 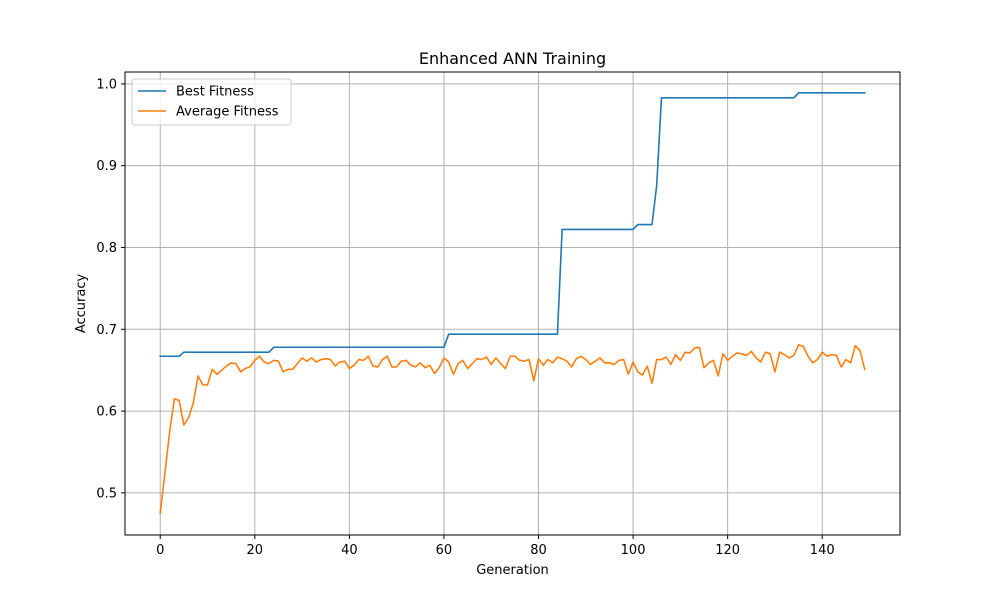 I want to click on y-tick-label: 0.8, so click(x=106, y=248).